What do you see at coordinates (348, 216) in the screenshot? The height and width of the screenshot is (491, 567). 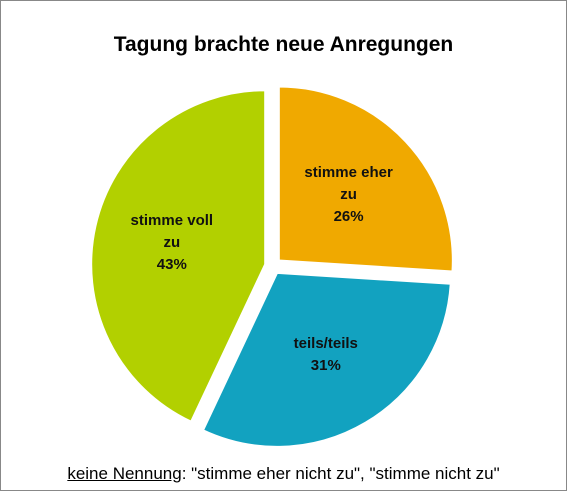 I see `value-label: 26%` at bounding box center [348, 216].